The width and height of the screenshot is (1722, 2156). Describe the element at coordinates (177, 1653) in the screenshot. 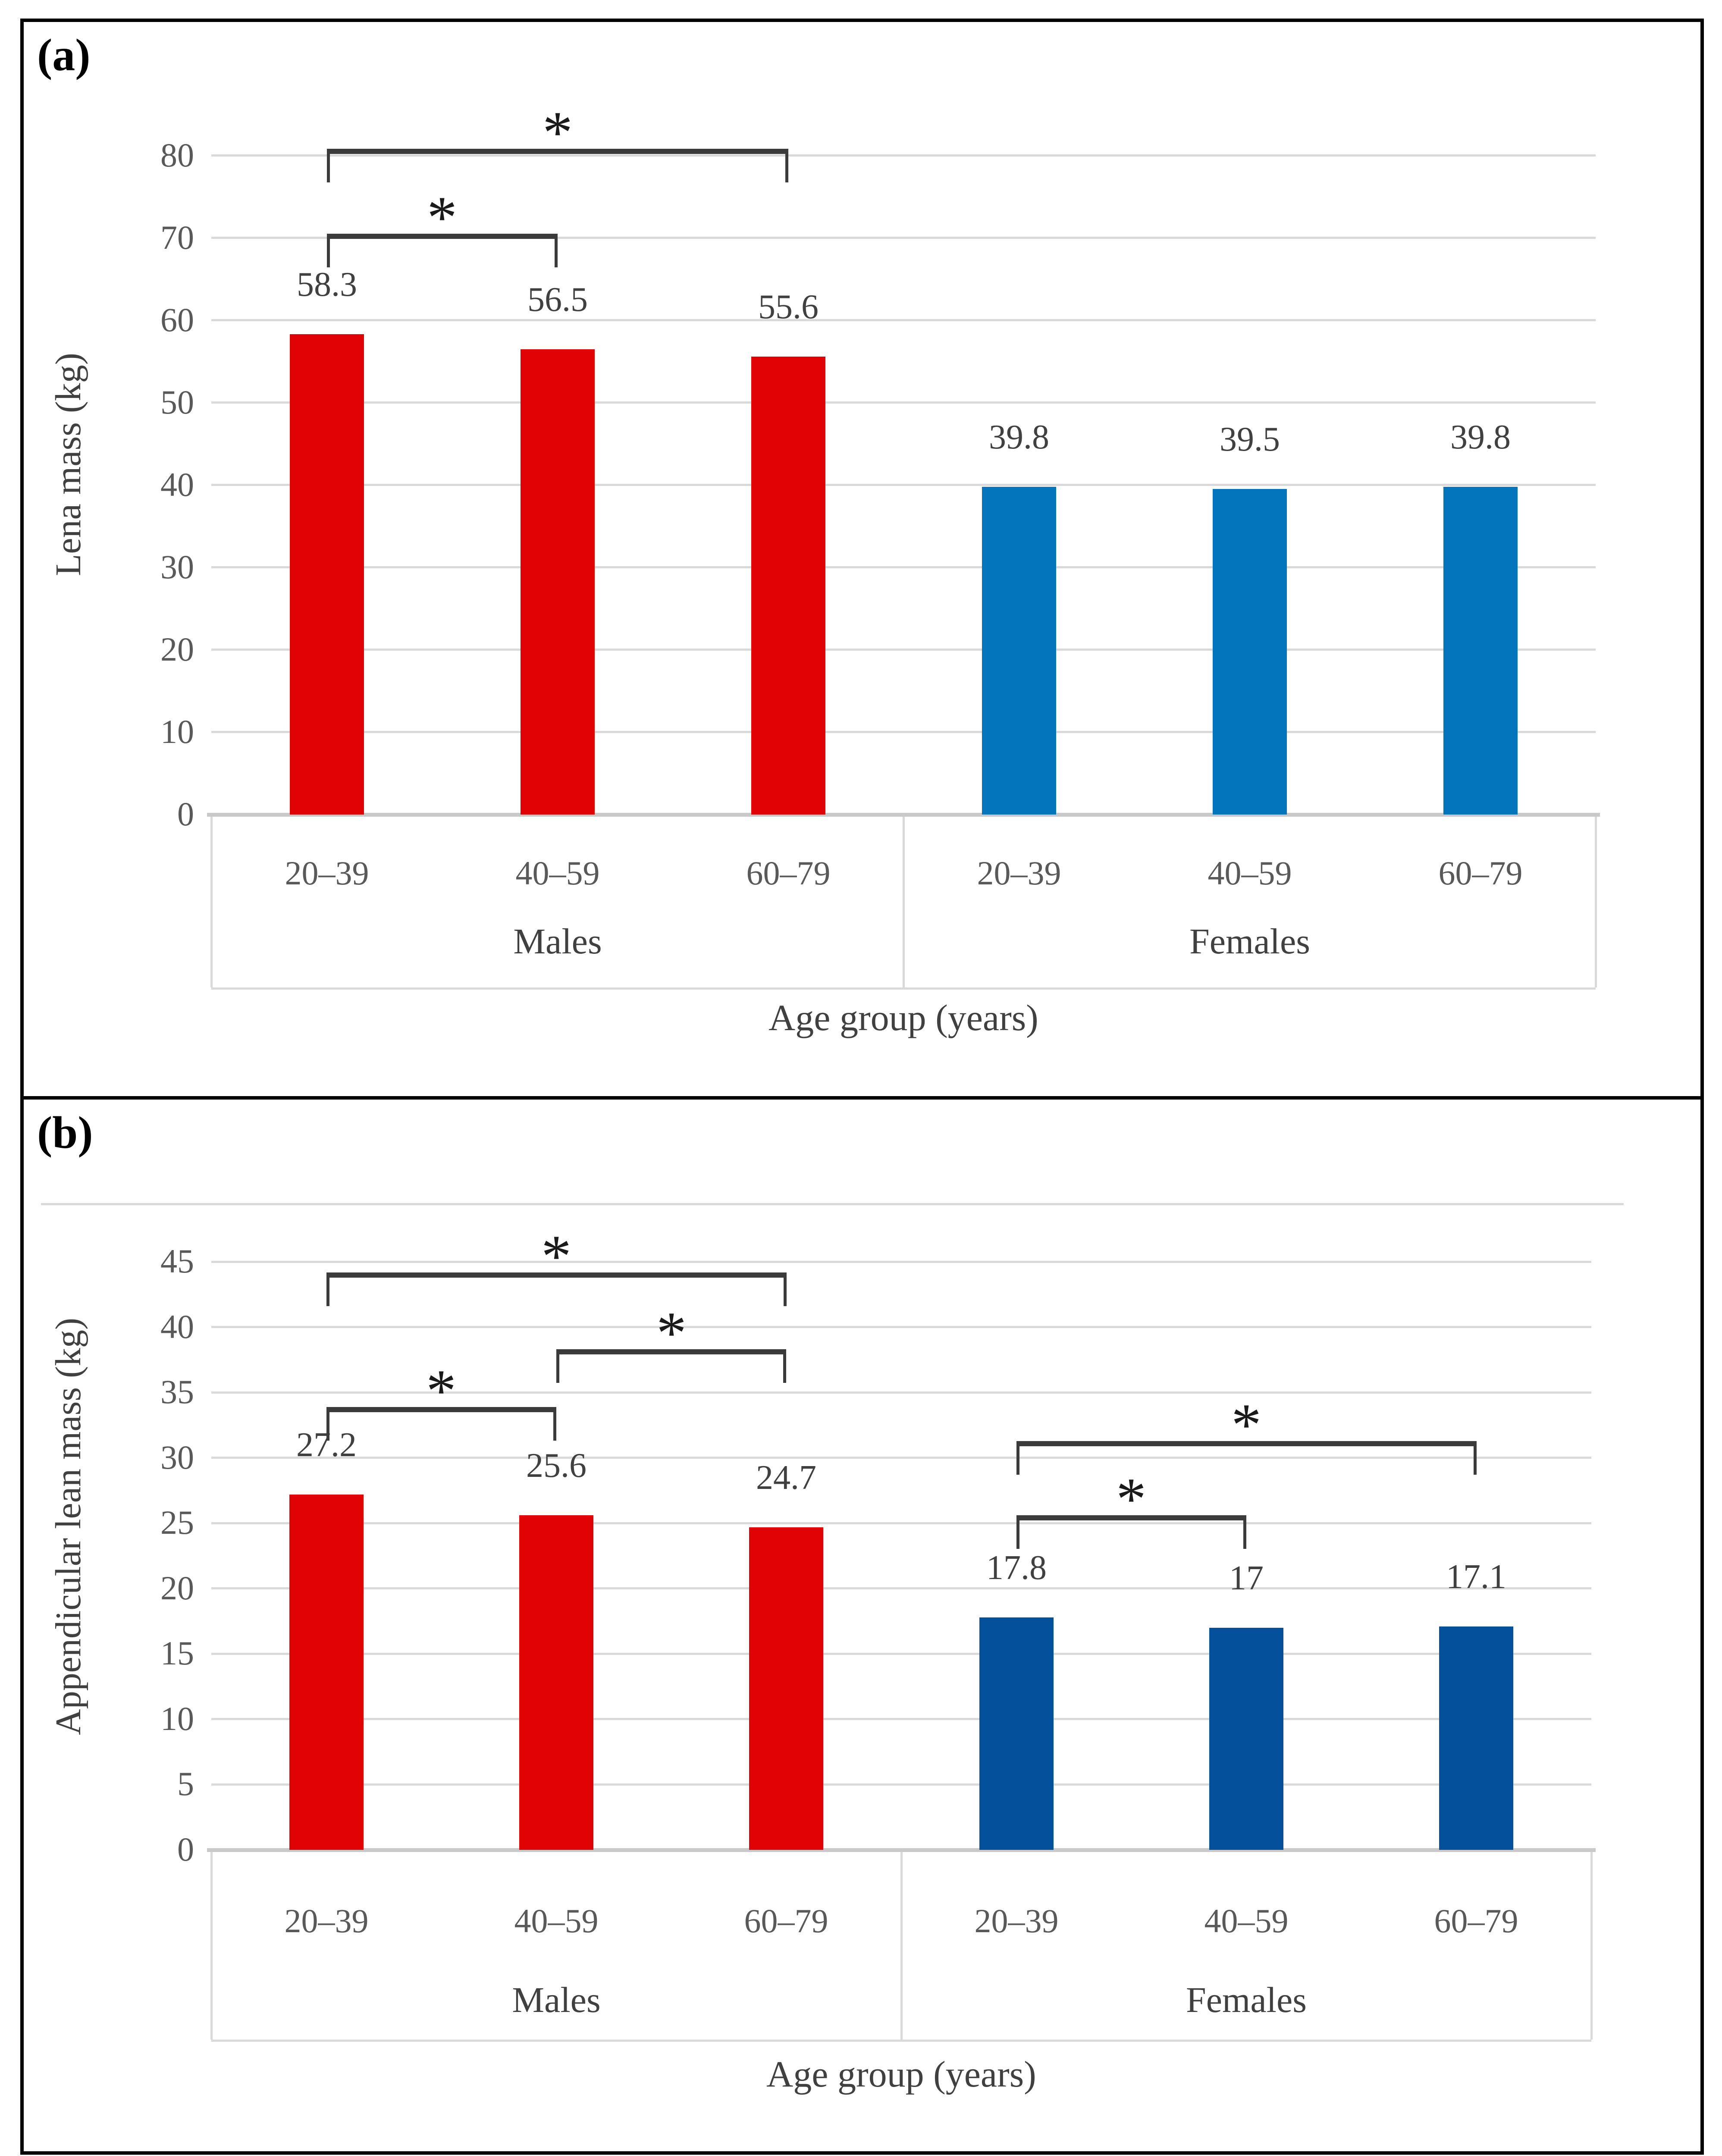

I see `panel-b-ytick-label-15: 15` at that location.